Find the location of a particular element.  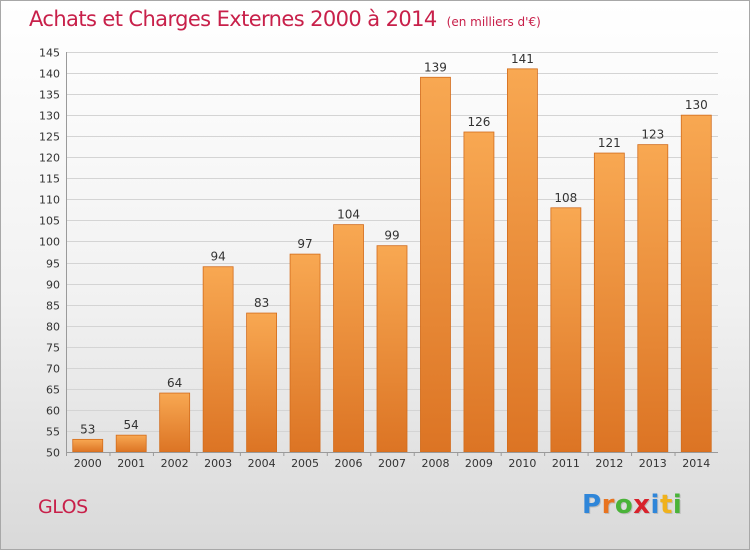

y-tick-label: 100 is located at coordinates (49, 242).